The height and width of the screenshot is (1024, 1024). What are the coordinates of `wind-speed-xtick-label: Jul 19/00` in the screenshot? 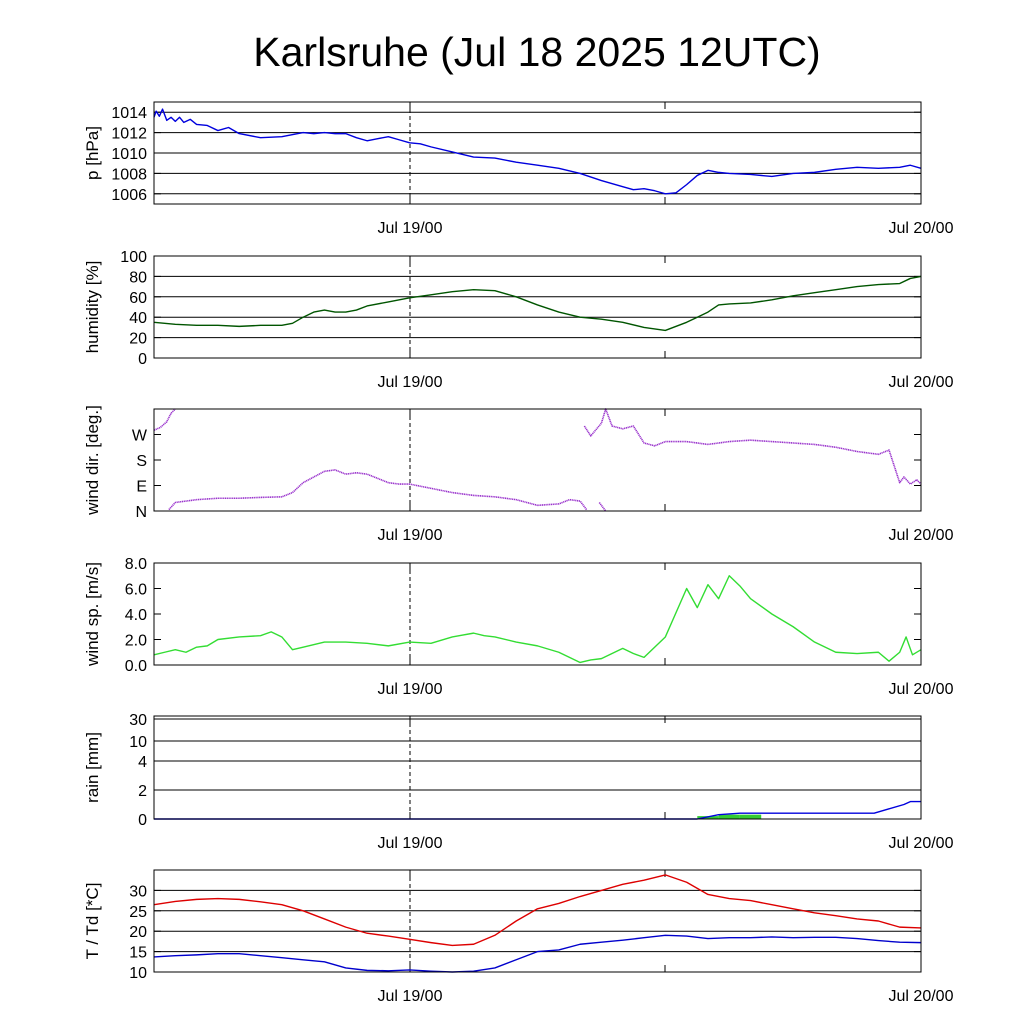 It's located at (410, 689).